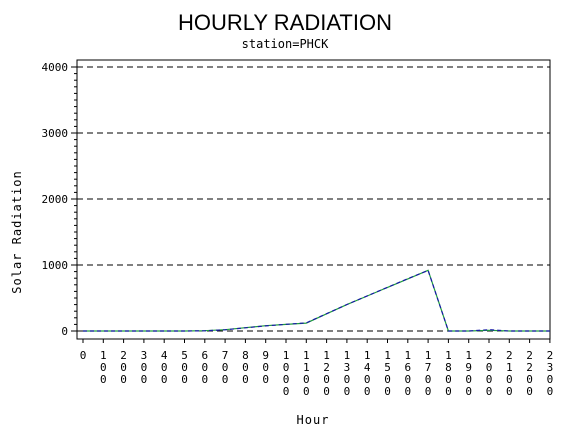 Image resolution: width=570 pixels, height=430 pixels. Describe the element at coordinates (313, 420) in the screenshot. I see `x-axis-label: Hour` at that location.